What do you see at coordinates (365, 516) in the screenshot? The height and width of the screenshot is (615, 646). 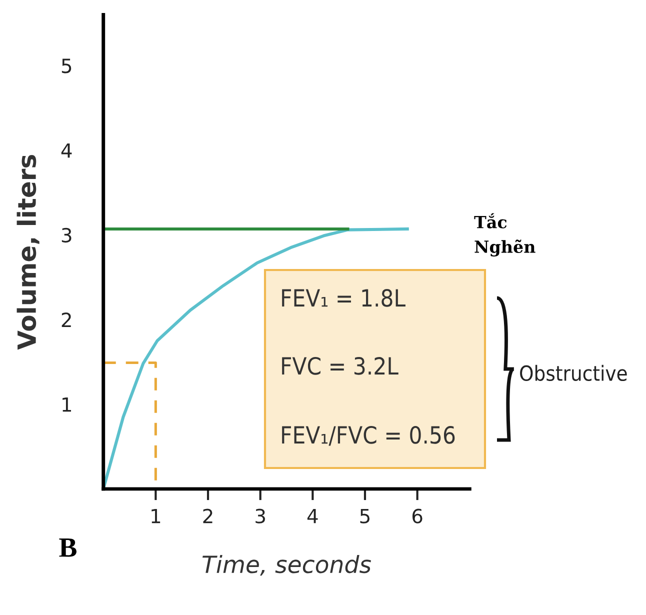 I see `x-tick-label: 5` at bounding box center [365, 516].